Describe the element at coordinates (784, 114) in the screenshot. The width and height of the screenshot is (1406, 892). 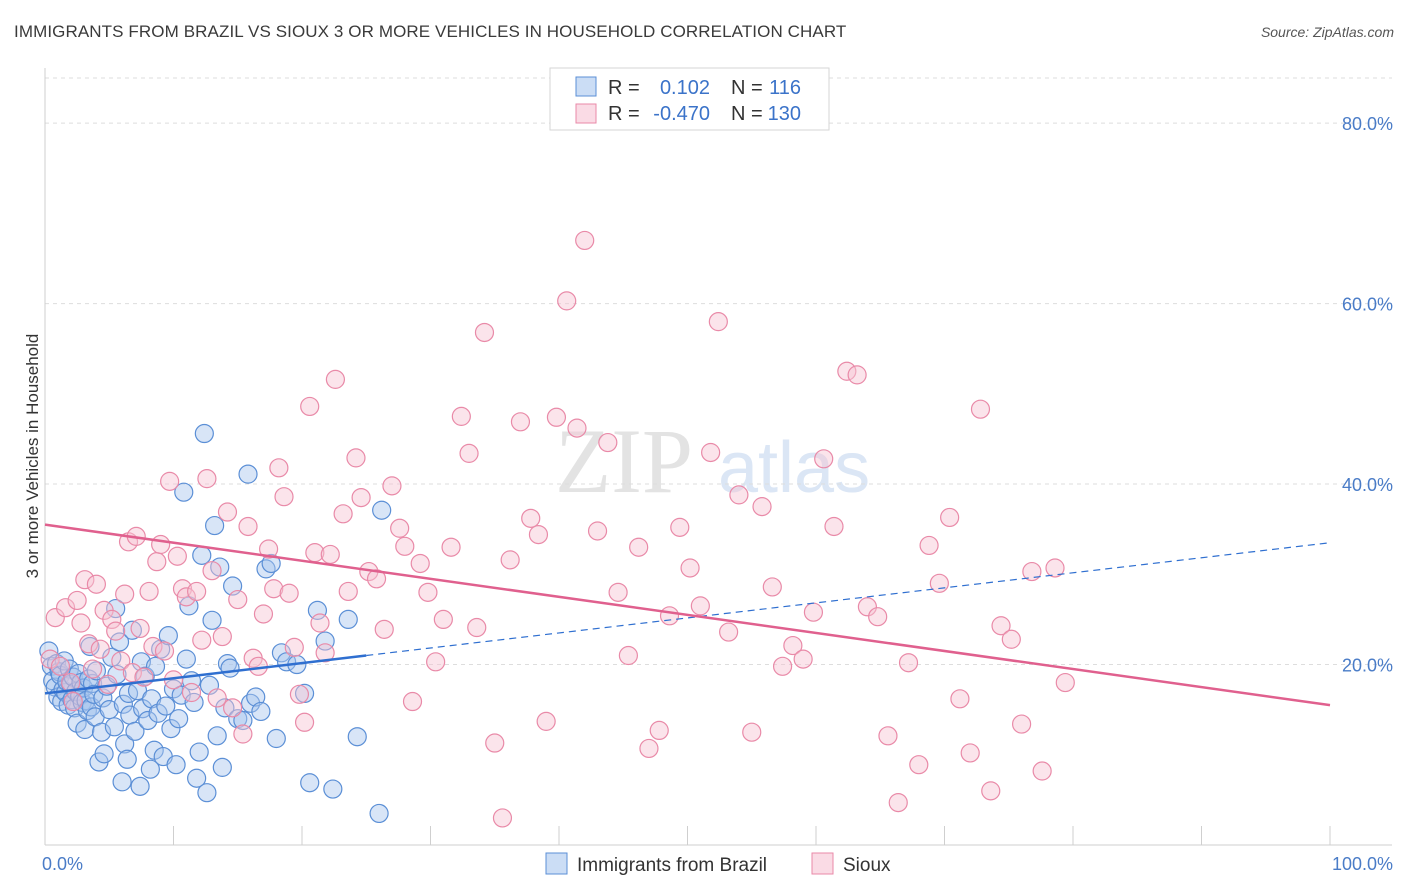
I see `legend-n-value-sioux: 130` at that location.